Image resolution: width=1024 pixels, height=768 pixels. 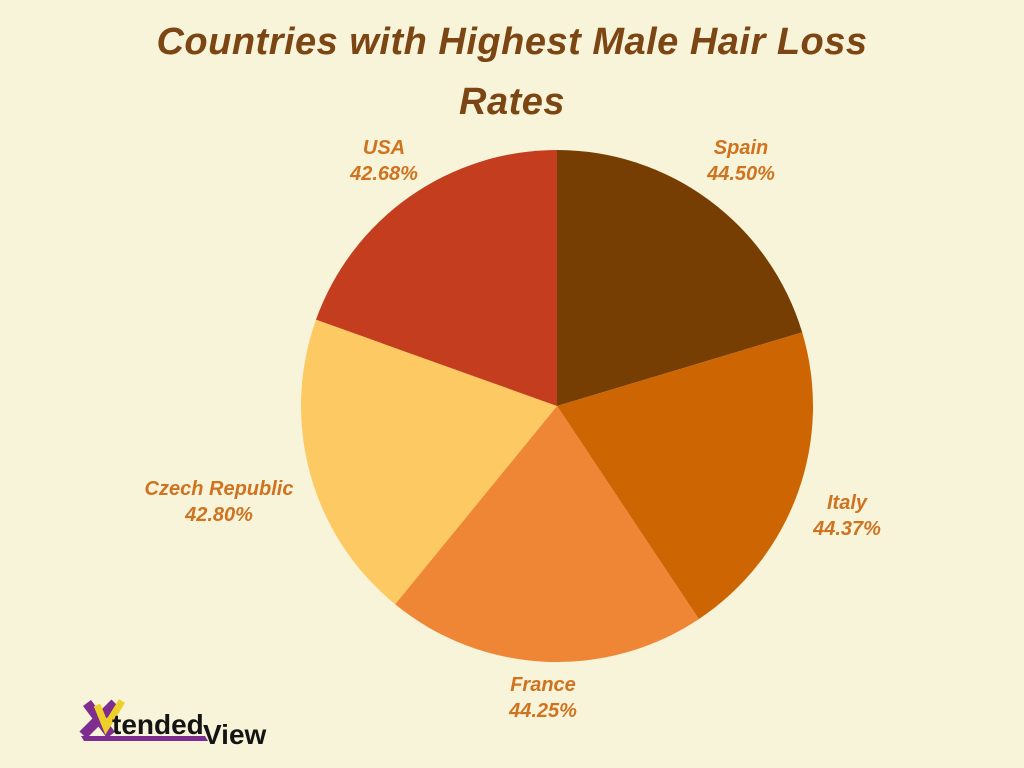 I want to click on pie-slice-spain, so click(x=680, y=278).